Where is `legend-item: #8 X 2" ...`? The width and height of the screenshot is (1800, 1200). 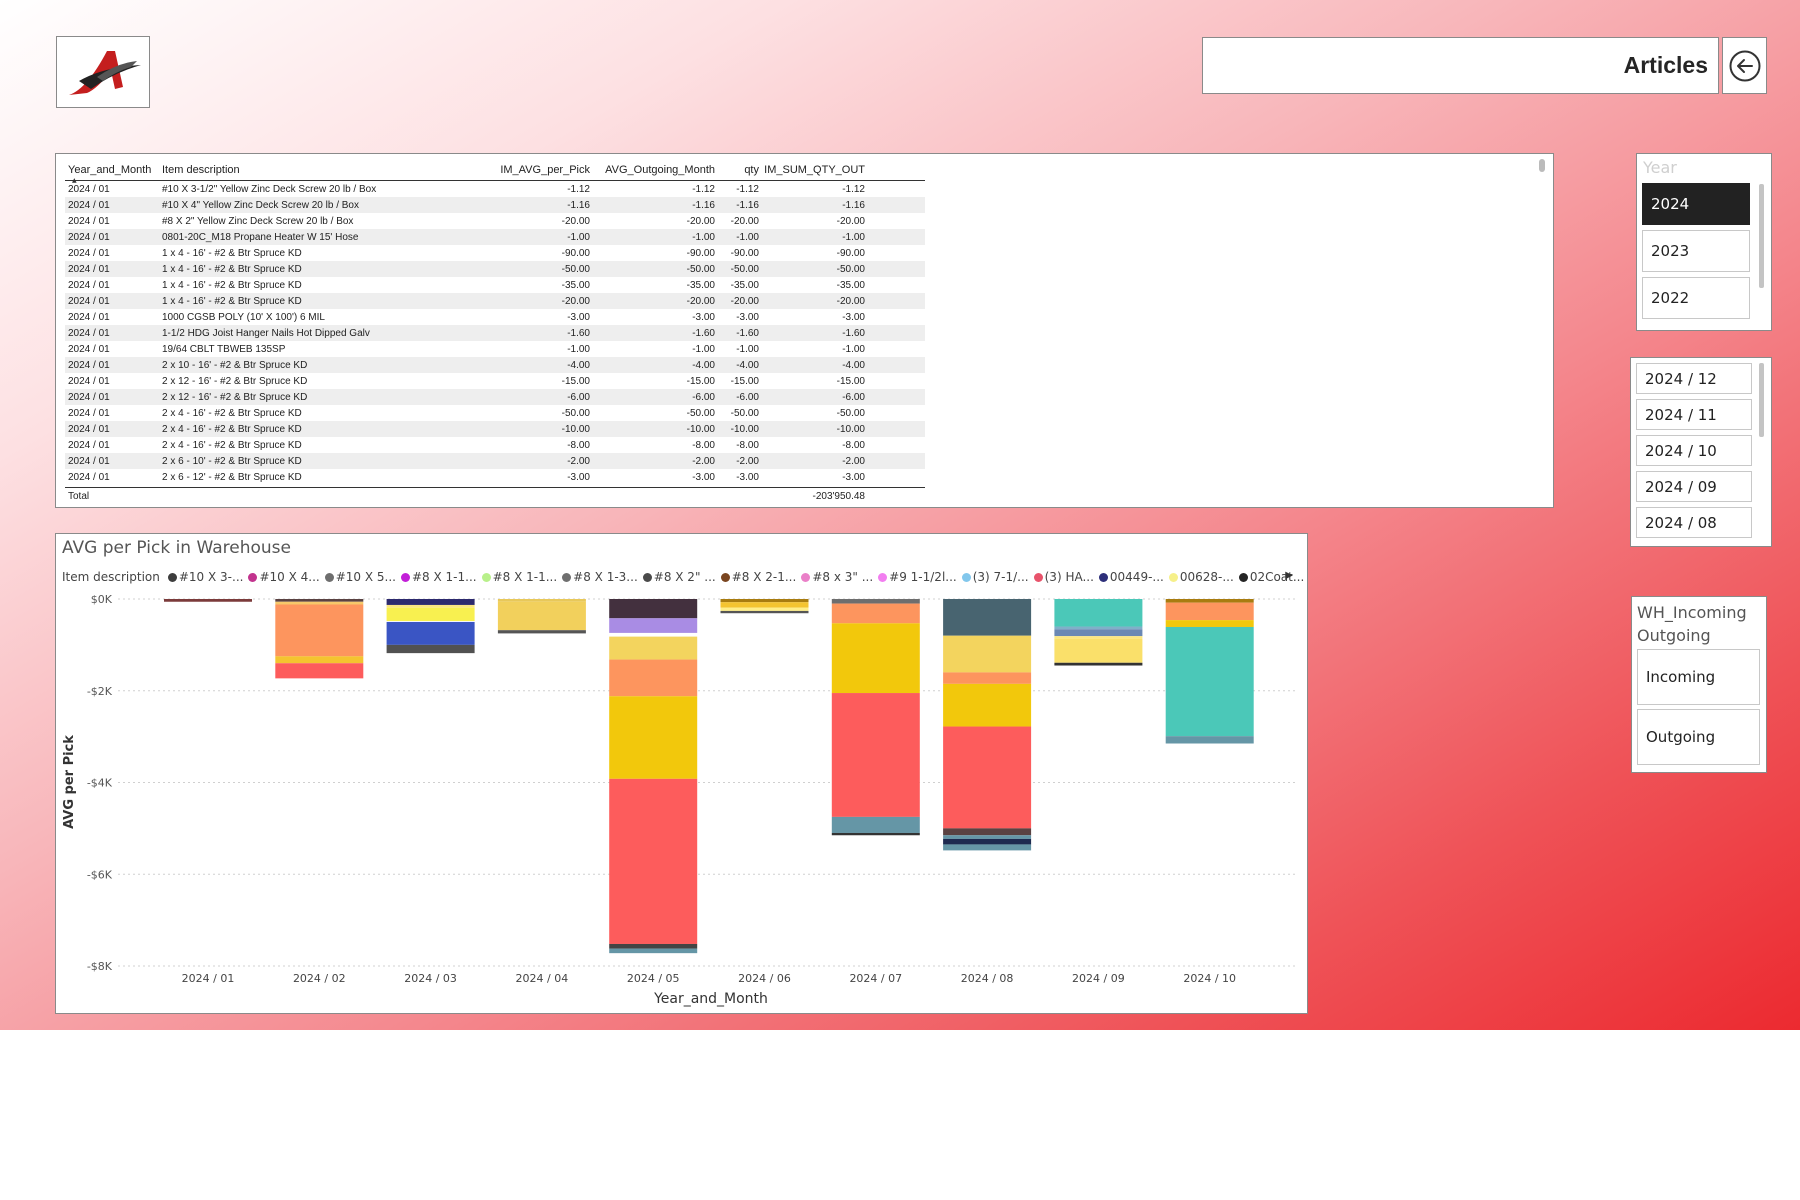 legend-item: #8 X 2" ... is located at coordinates (679, 577).